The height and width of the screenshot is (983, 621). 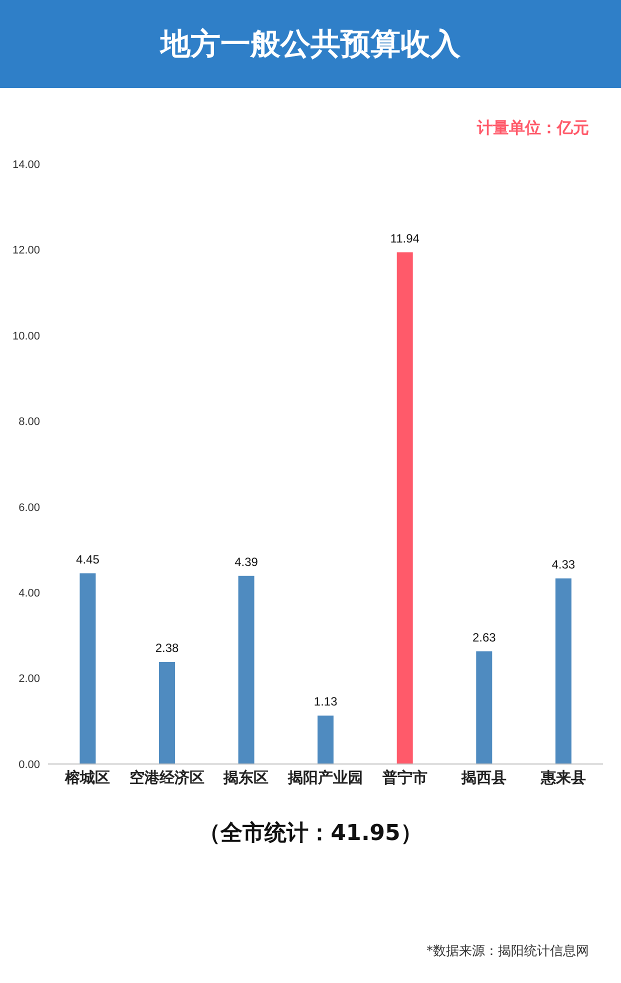 I want to click on y-tick-label: 14.00, so click(x=26, y=164).